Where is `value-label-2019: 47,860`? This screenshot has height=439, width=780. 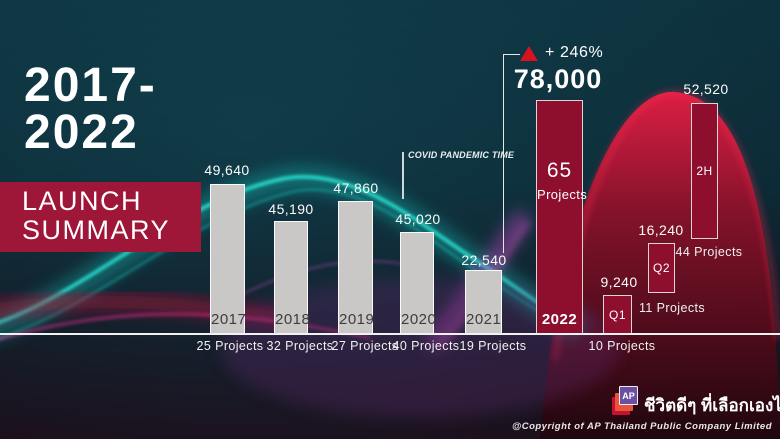 value-label-2019: 47,860 is located at coordinates (356, 188).